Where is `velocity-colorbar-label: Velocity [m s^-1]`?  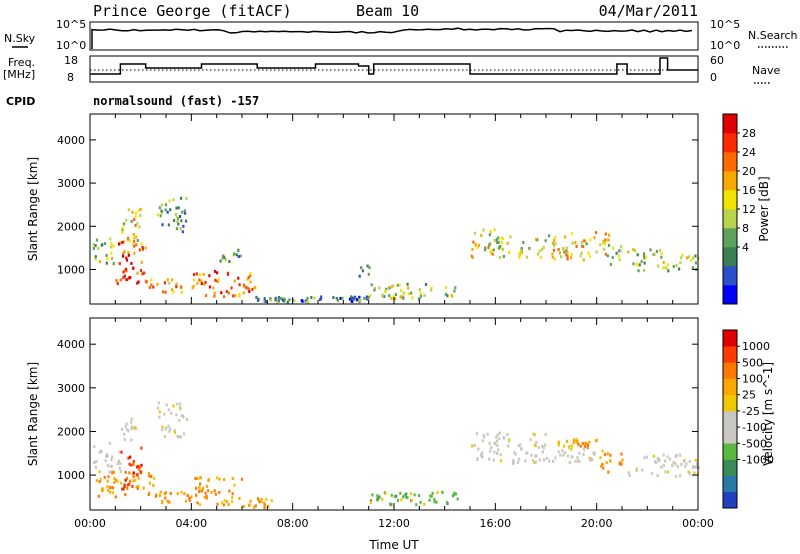
velocity-colorbar-label: Velocity [m s^-1] is located at coordinates (768, 414).